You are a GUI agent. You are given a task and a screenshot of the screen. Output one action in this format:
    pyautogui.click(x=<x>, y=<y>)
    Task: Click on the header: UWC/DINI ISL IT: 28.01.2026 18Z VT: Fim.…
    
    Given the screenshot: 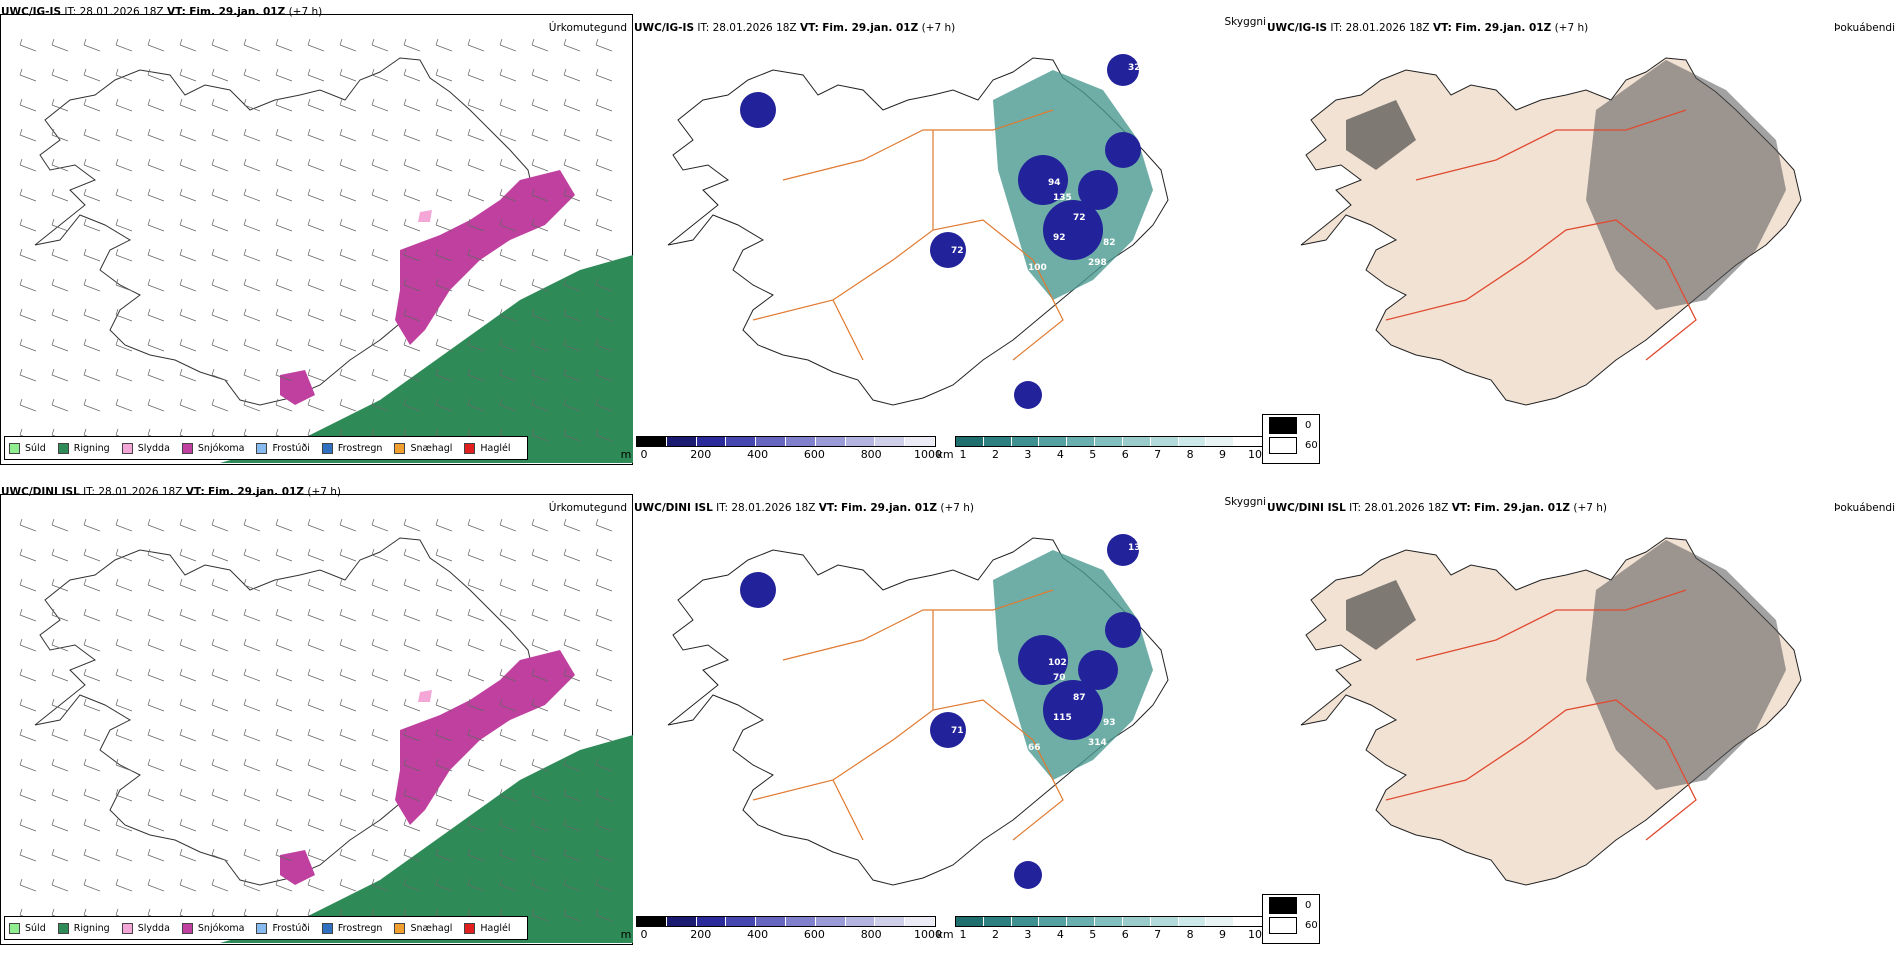 What is the action you would take?
    pyautogui.click(x=171, y=492)
    